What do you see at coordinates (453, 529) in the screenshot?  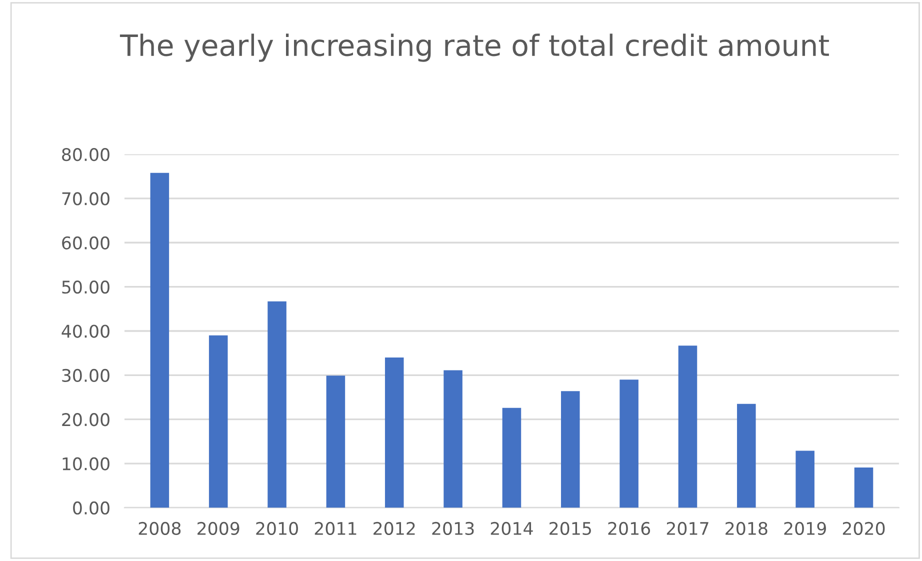 I see `x-tick-label: 2013` at bounding box center [453, 529].